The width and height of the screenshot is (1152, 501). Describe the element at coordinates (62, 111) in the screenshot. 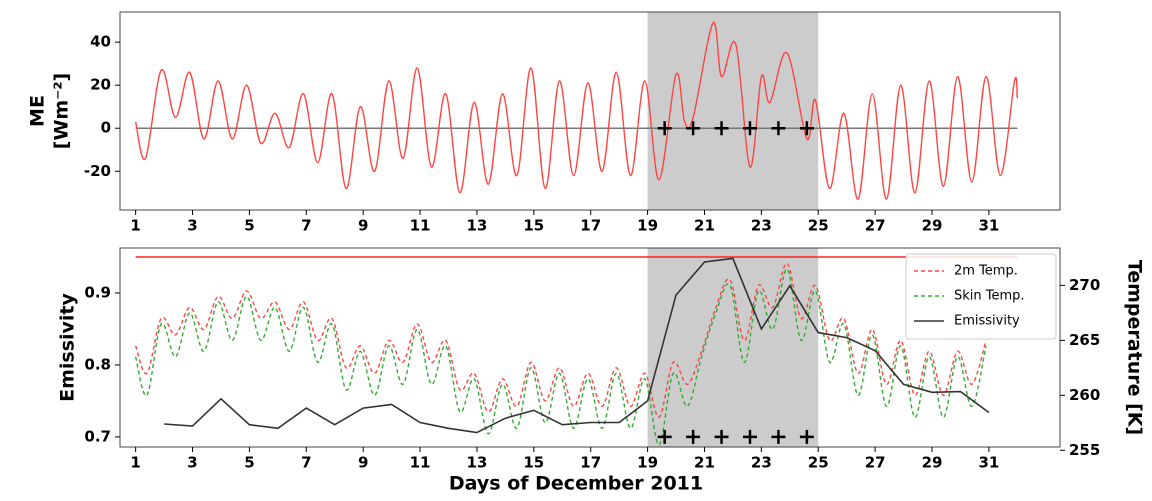

I see `y-axis-label: [Wm⁻²]` at that location.